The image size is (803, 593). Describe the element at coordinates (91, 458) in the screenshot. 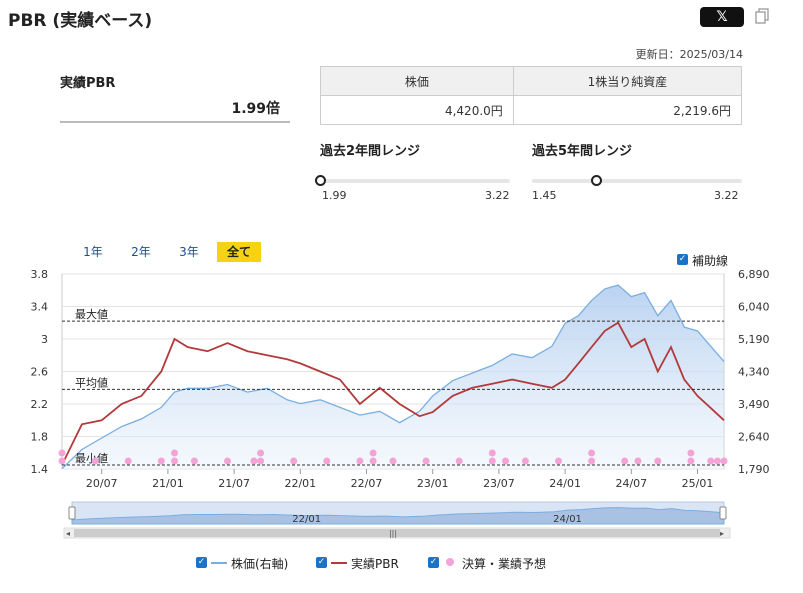

I see `ref-line-label: 最小値` at that location.